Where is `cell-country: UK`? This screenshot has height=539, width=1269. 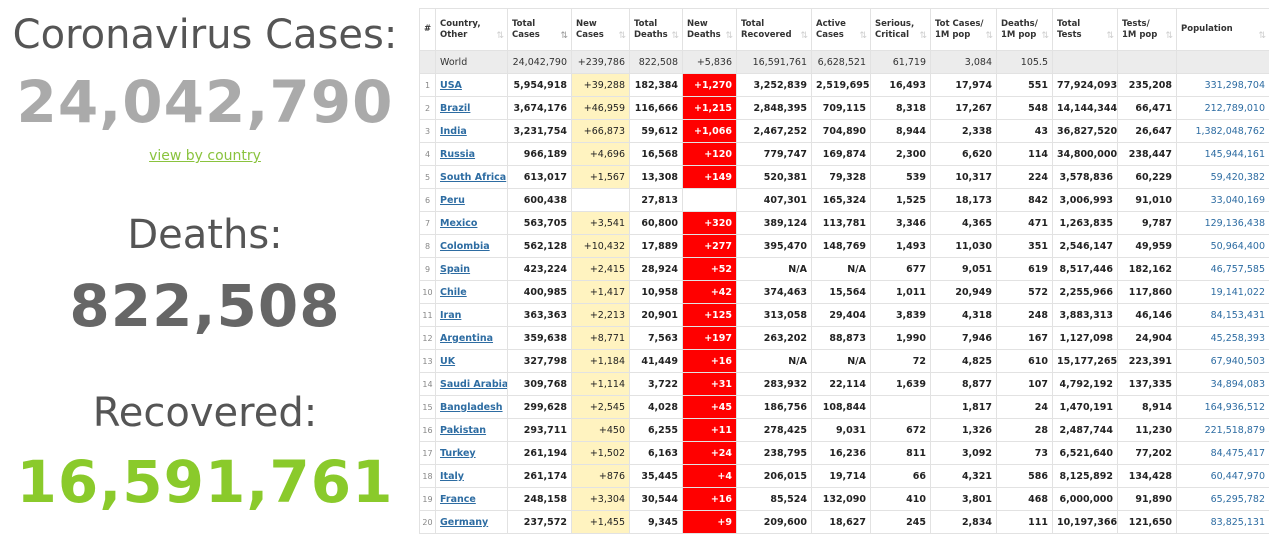
cell-country: UK is located at coordinates (471, 361).